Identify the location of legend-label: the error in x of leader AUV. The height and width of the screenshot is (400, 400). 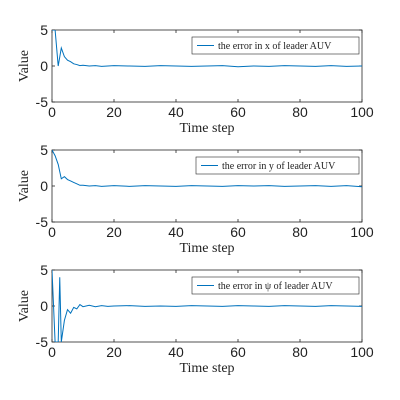
(275, 46).